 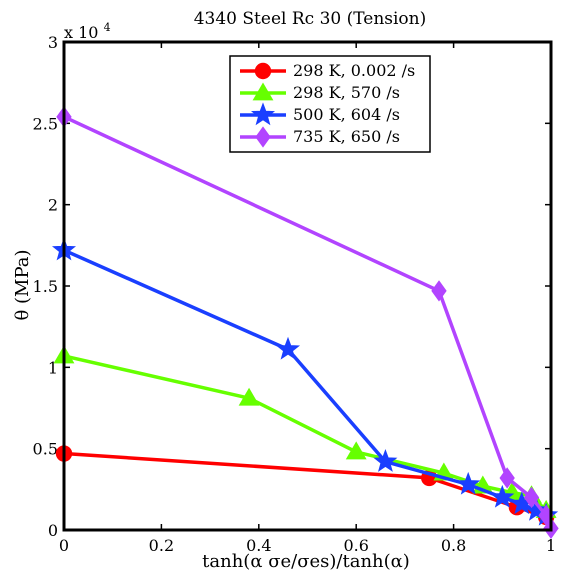 I want to click on legend-entry: 298 K, 570 /s, so click(x=320, y=92).